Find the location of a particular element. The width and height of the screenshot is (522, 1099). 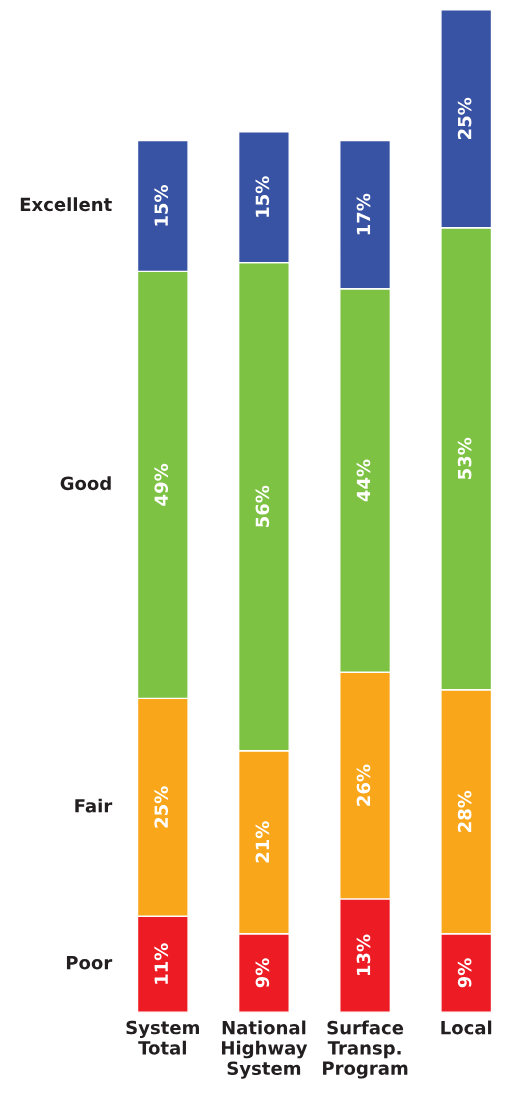

series-label: Good is located at coordinates (85, 483).